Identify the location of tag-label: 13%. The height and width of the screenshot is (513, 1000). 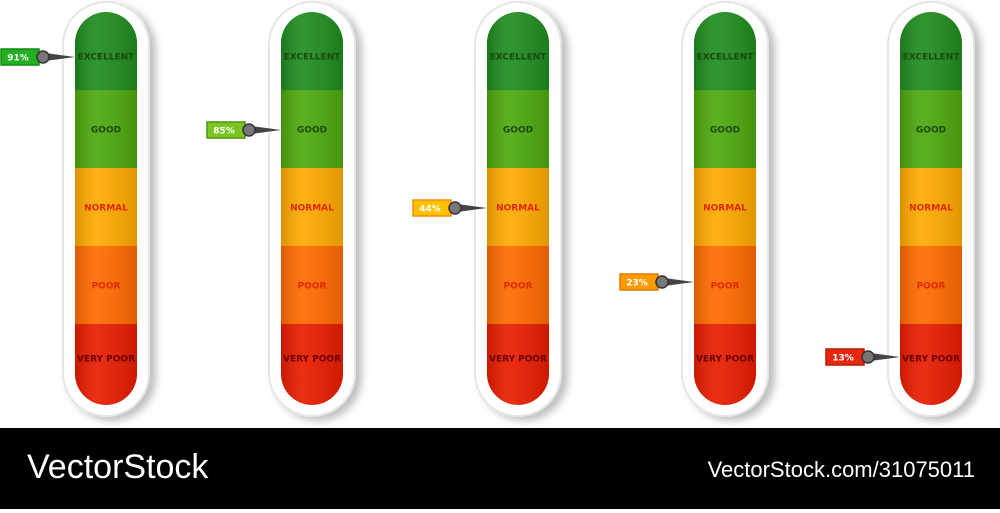
(843, 359).